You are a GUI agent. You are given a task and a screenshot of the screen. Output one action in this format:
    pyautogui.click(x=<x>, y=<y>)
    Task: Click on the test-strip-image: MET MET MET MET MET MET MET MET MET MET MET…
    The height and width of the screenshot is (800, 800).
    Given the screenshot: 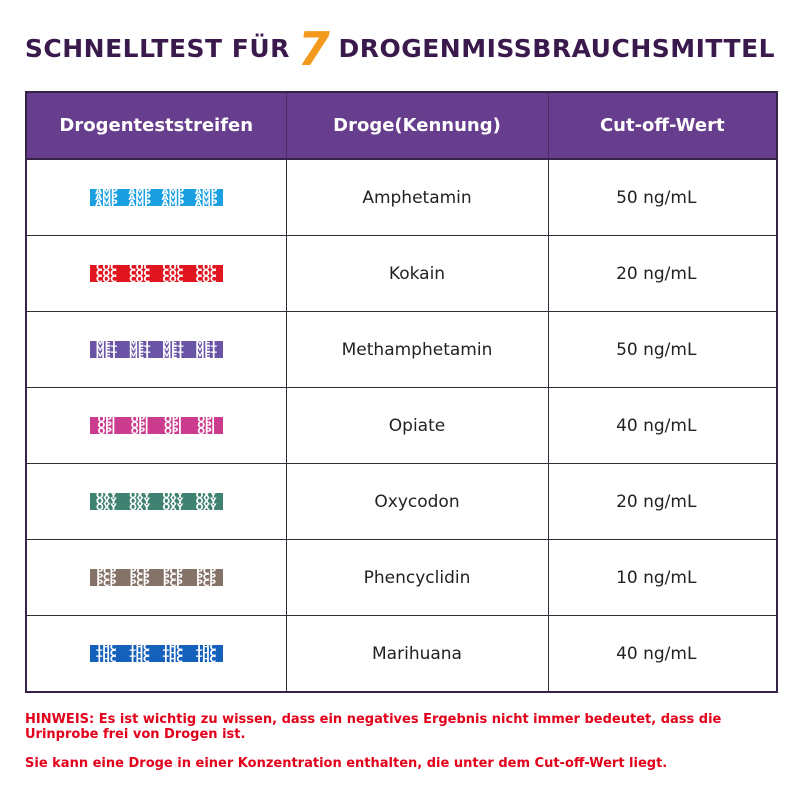 What is the action you would take?
    pyautogui.click(x=156, y=349)
    